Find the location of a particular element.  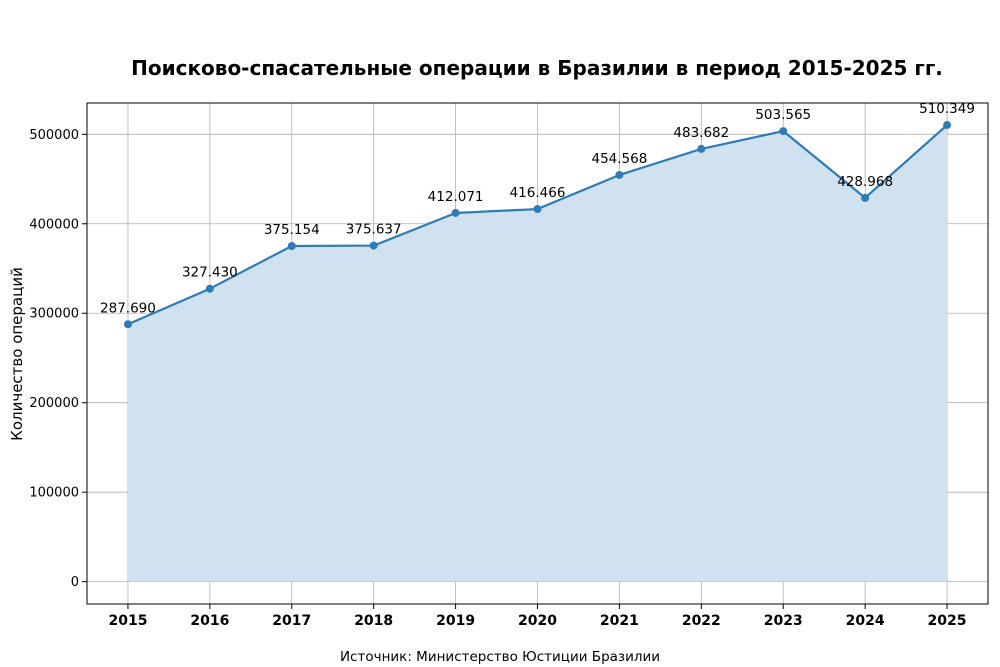

data-point-2025 is located at coordinates (947, 125).